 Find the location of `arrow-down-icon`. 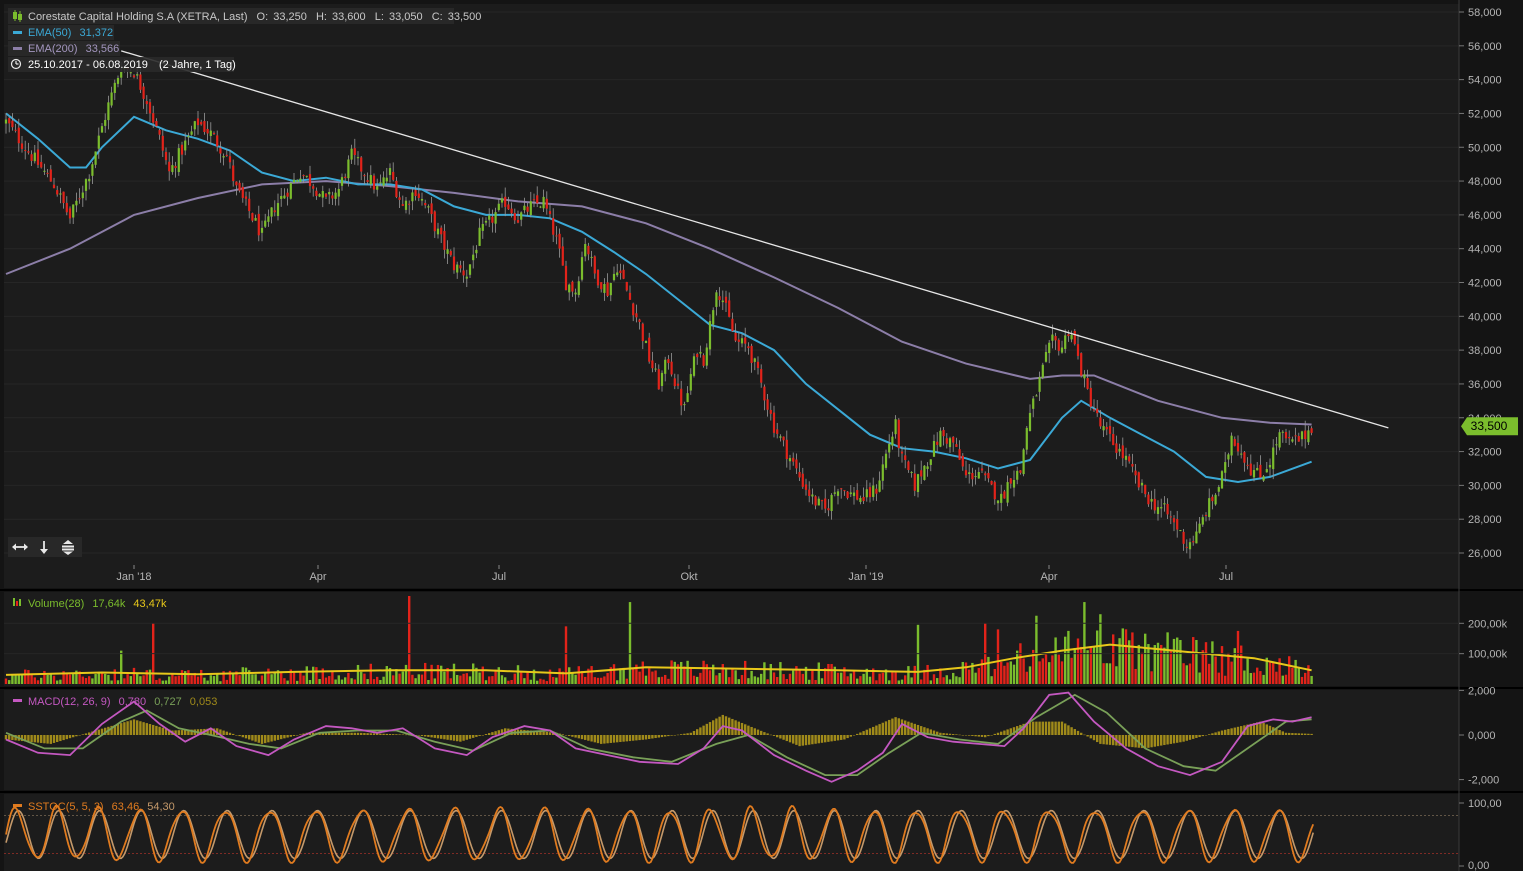

arrow-down-icon is located at coordinates (44, 547).